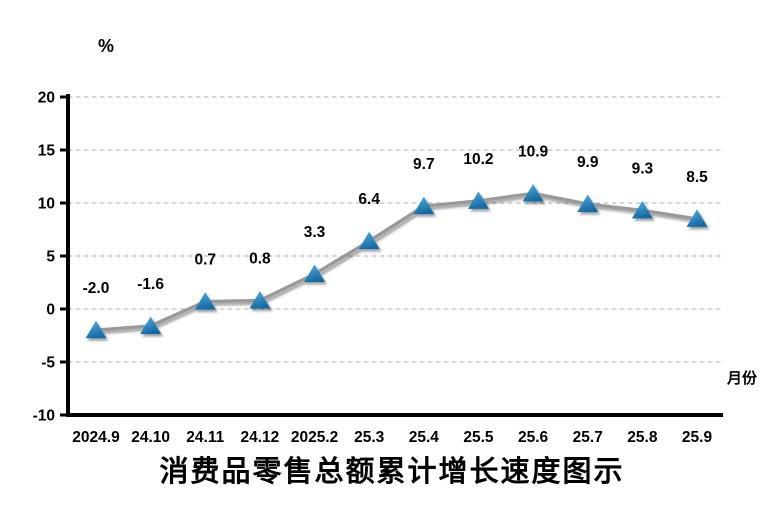  What do you see at coordinates (315, 232) in the screenshot?
I see `data-label: 3.3` at bounding box center [315, 232].